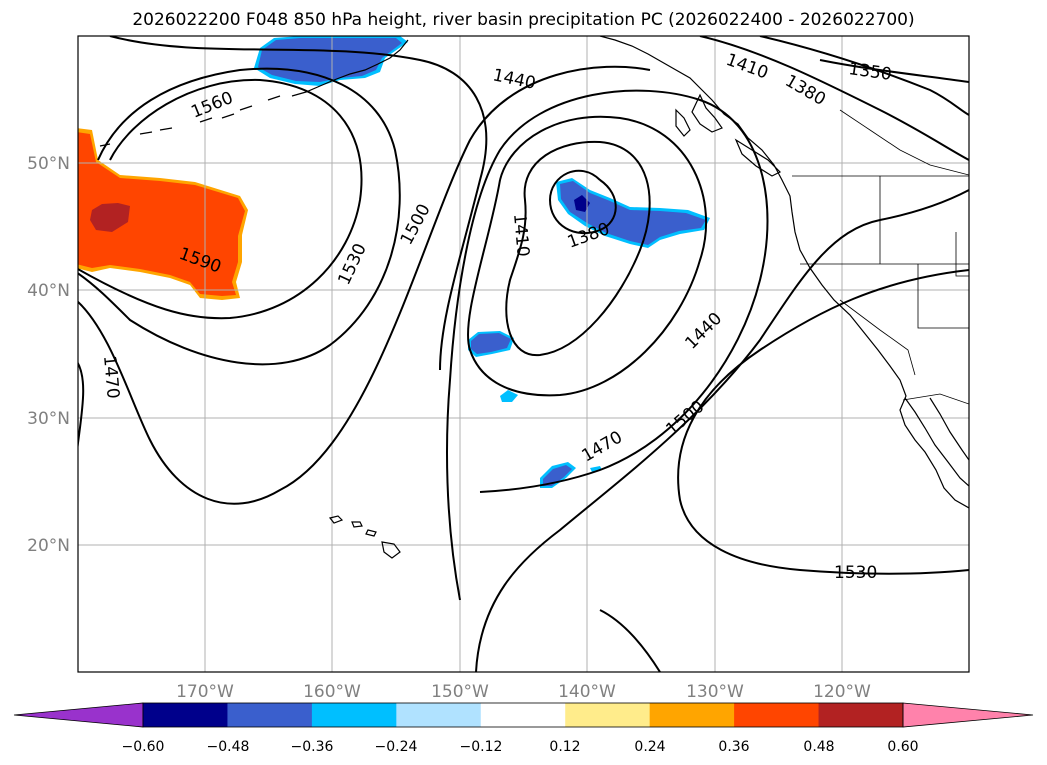 Image resolution: width=1047 pixels, height=765 pixels. Describe the element at coordinates (161, 214) in the screenshot. I see `positive-precip-area` at that location.